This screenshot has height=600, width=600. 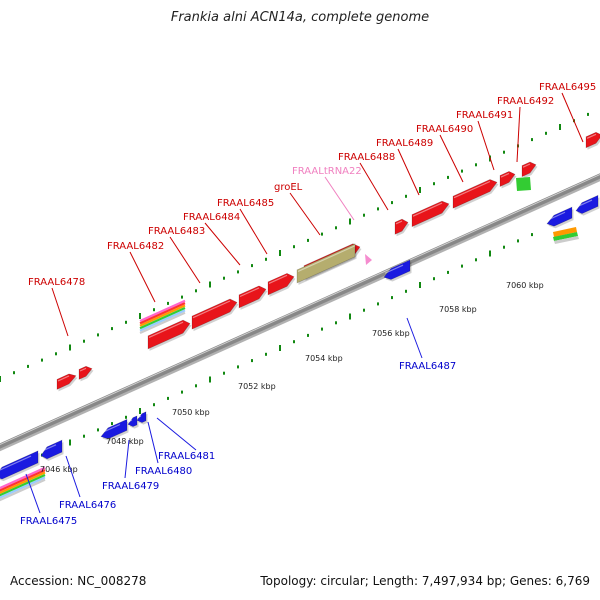 I want to click on gene-fraal6488-small-gloss, so click(x=399, y=222).